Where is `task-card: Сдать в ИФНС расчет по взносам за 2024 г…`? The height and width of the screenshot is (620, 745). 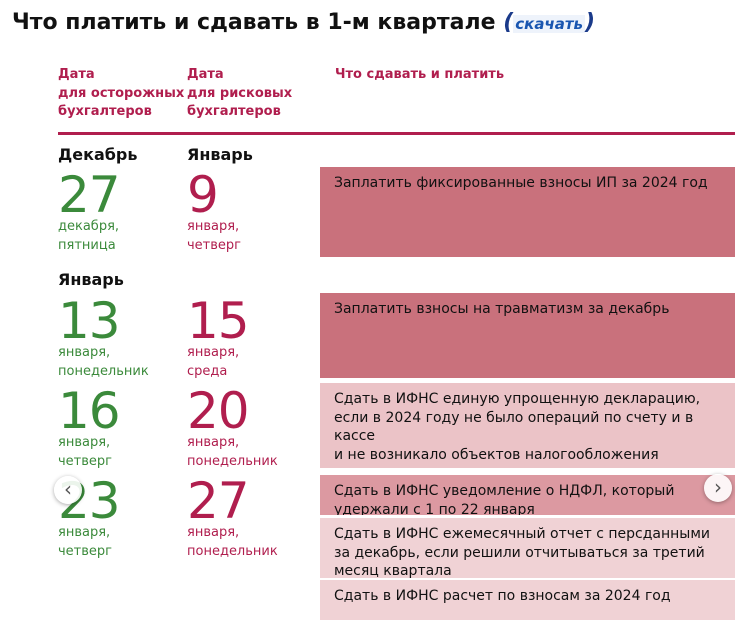 task-card: Сдать в ИФНС расчет по взносам за 2024 г… is located at coordinates (527, 600).